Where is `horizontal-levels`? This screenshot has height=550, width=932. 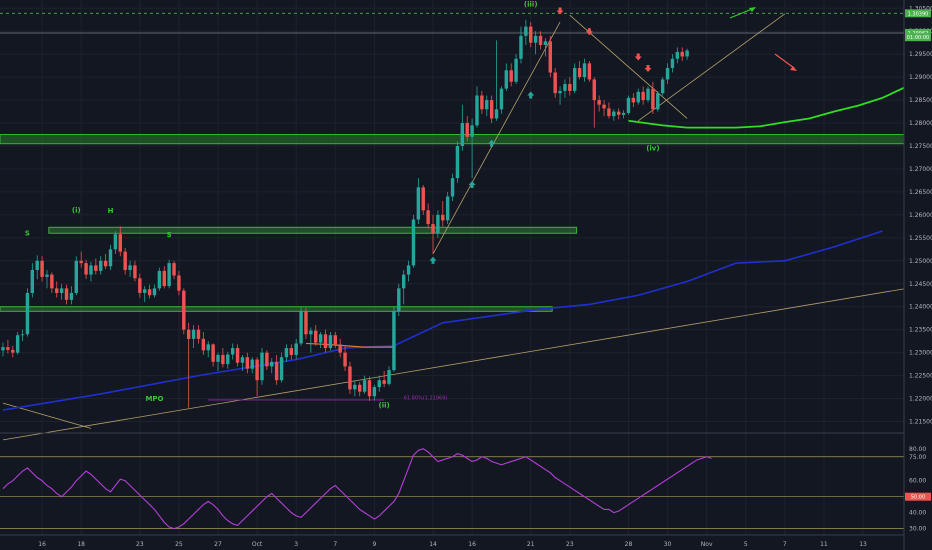
horizontal-levels is located at coordinates (452, 23).